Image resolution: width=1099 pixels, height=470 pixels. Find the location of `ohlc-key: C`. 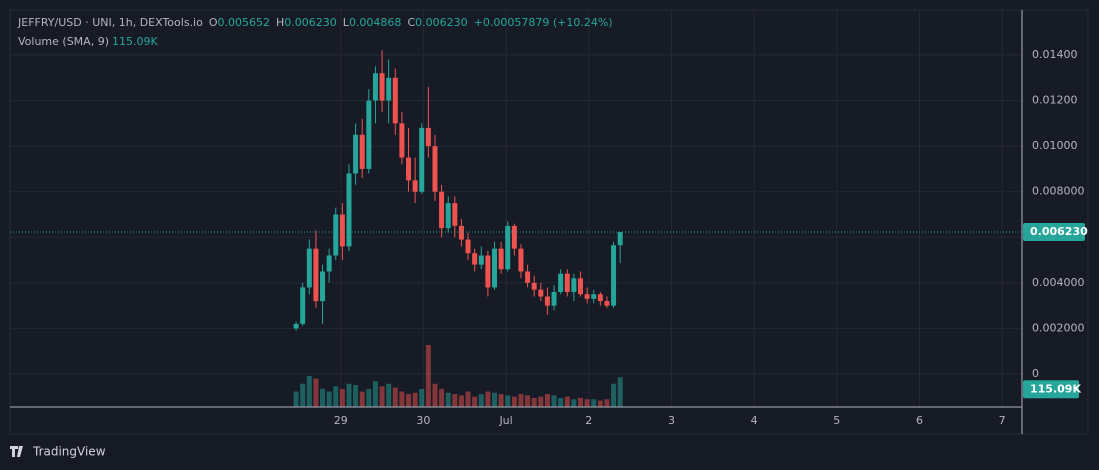

ohlc-key: C is located at coordinates (411, 22).